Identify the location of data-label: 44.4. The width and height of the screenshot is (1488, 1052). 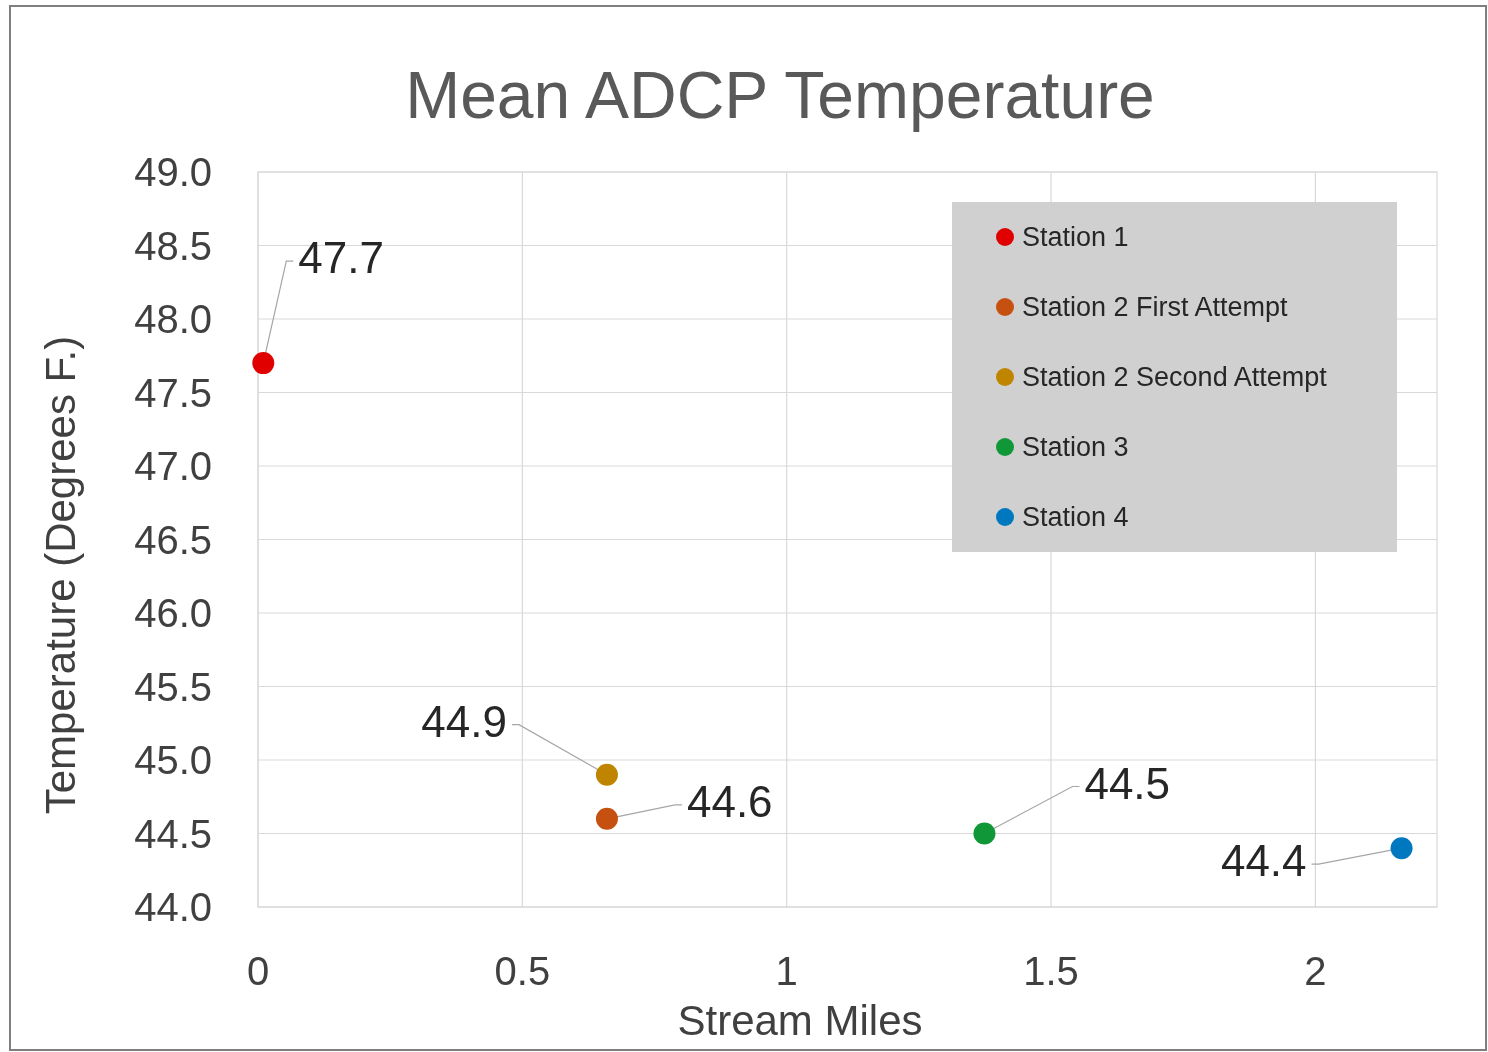
(1263, 861).